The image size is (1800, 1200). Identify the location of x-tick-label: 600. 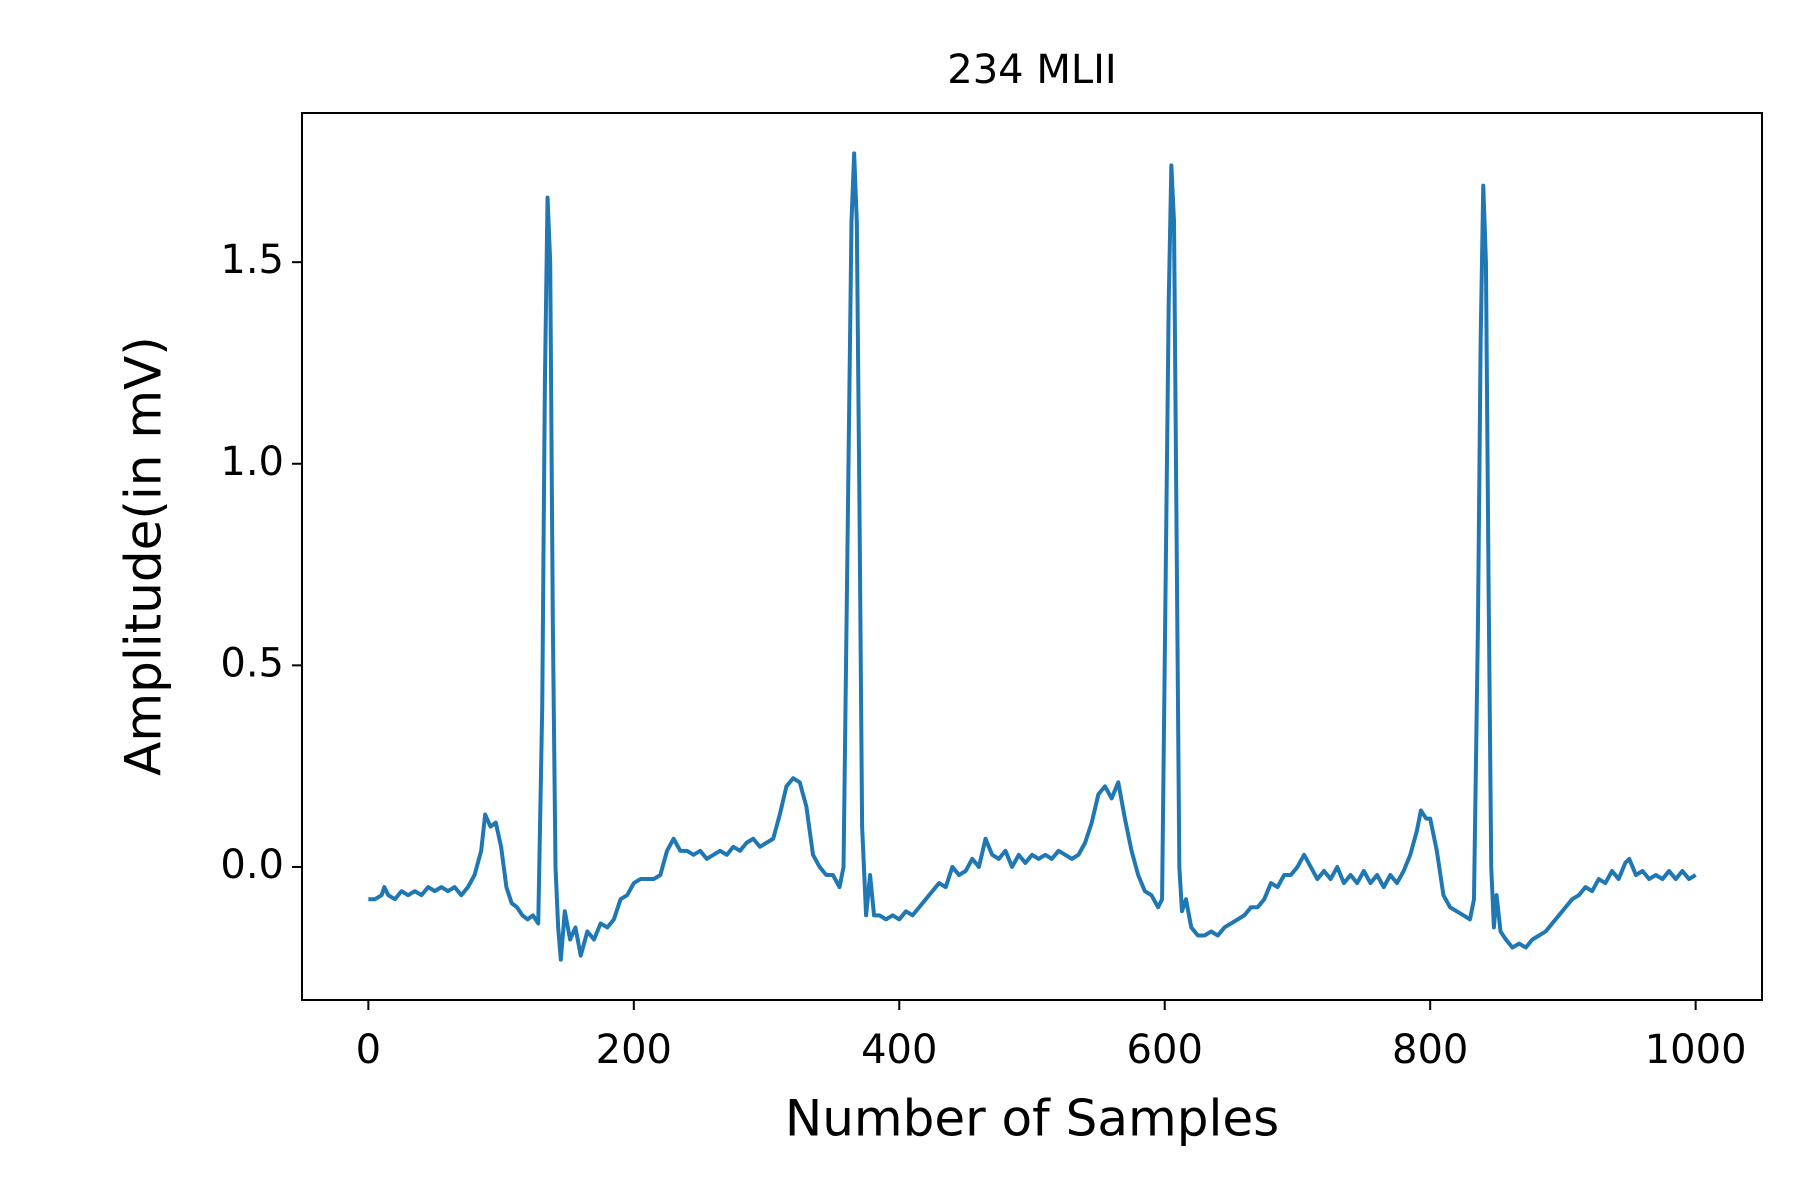
(1165, 1050).